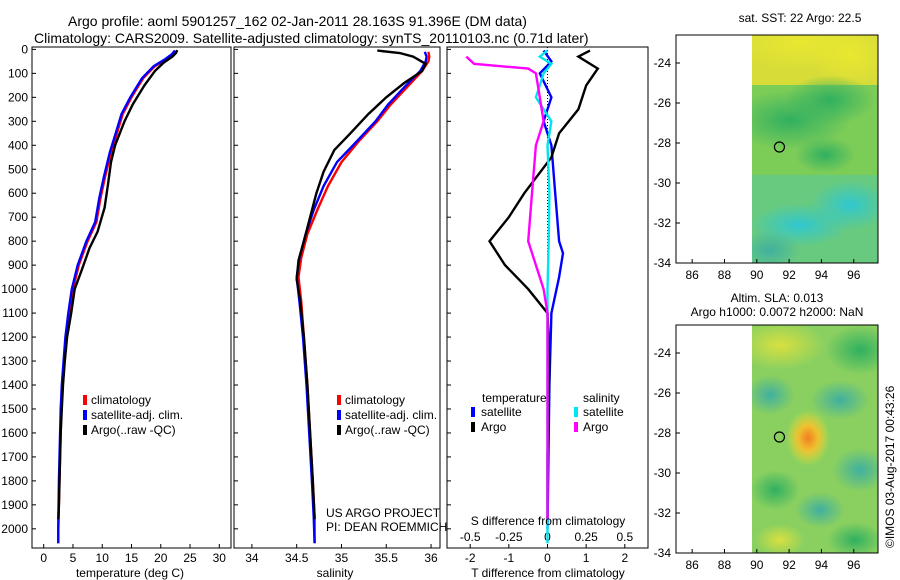 The height and width of the screenshot is (580, 900). What do you see at coordinates (773, 560) in the screenshot?
I see `sla-map-x-ticks: 86 88 90 92 94 96` at bounding box center [773, 560].